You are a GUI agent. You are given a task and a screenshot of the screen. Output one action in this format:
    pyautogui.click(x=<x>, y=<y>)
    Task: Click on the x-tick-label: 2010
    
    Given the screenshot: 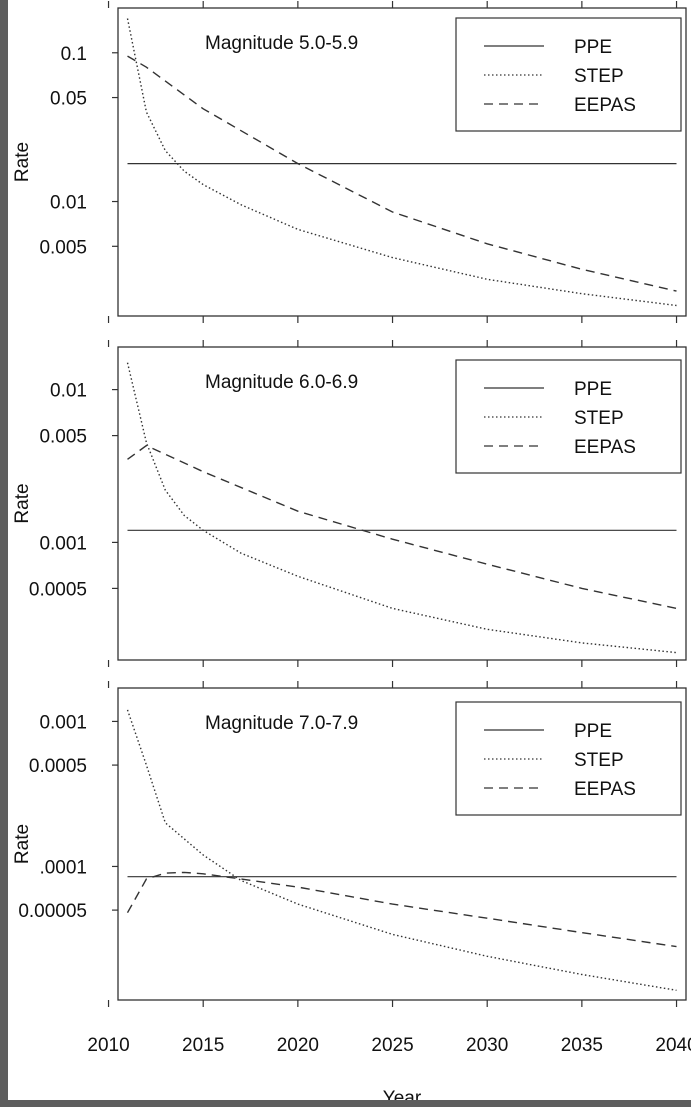 What is the action you would take?
    pyautogui.click(x=108, y=1045)
    